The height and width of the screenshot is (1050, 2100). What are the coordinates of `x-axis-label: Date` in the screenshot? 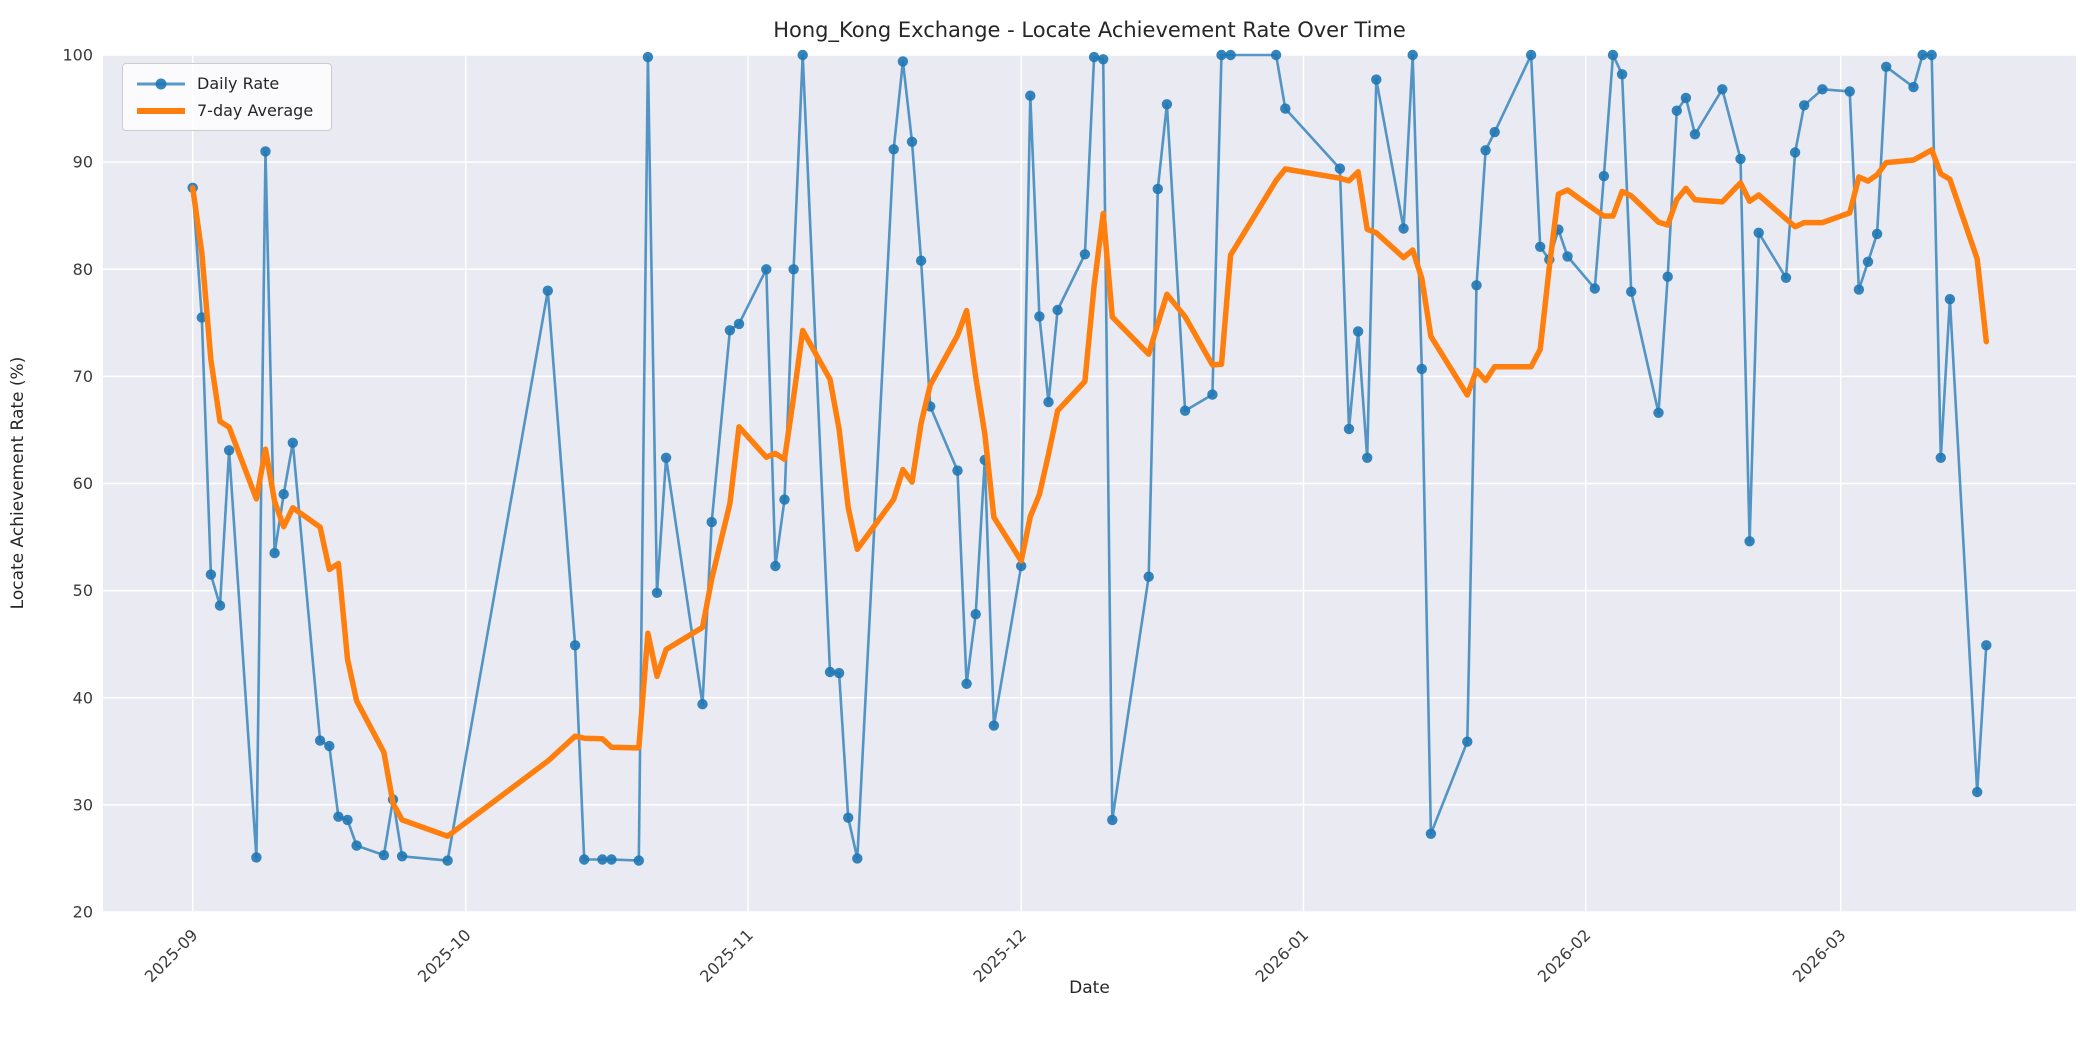 It's located at (1089, 988).